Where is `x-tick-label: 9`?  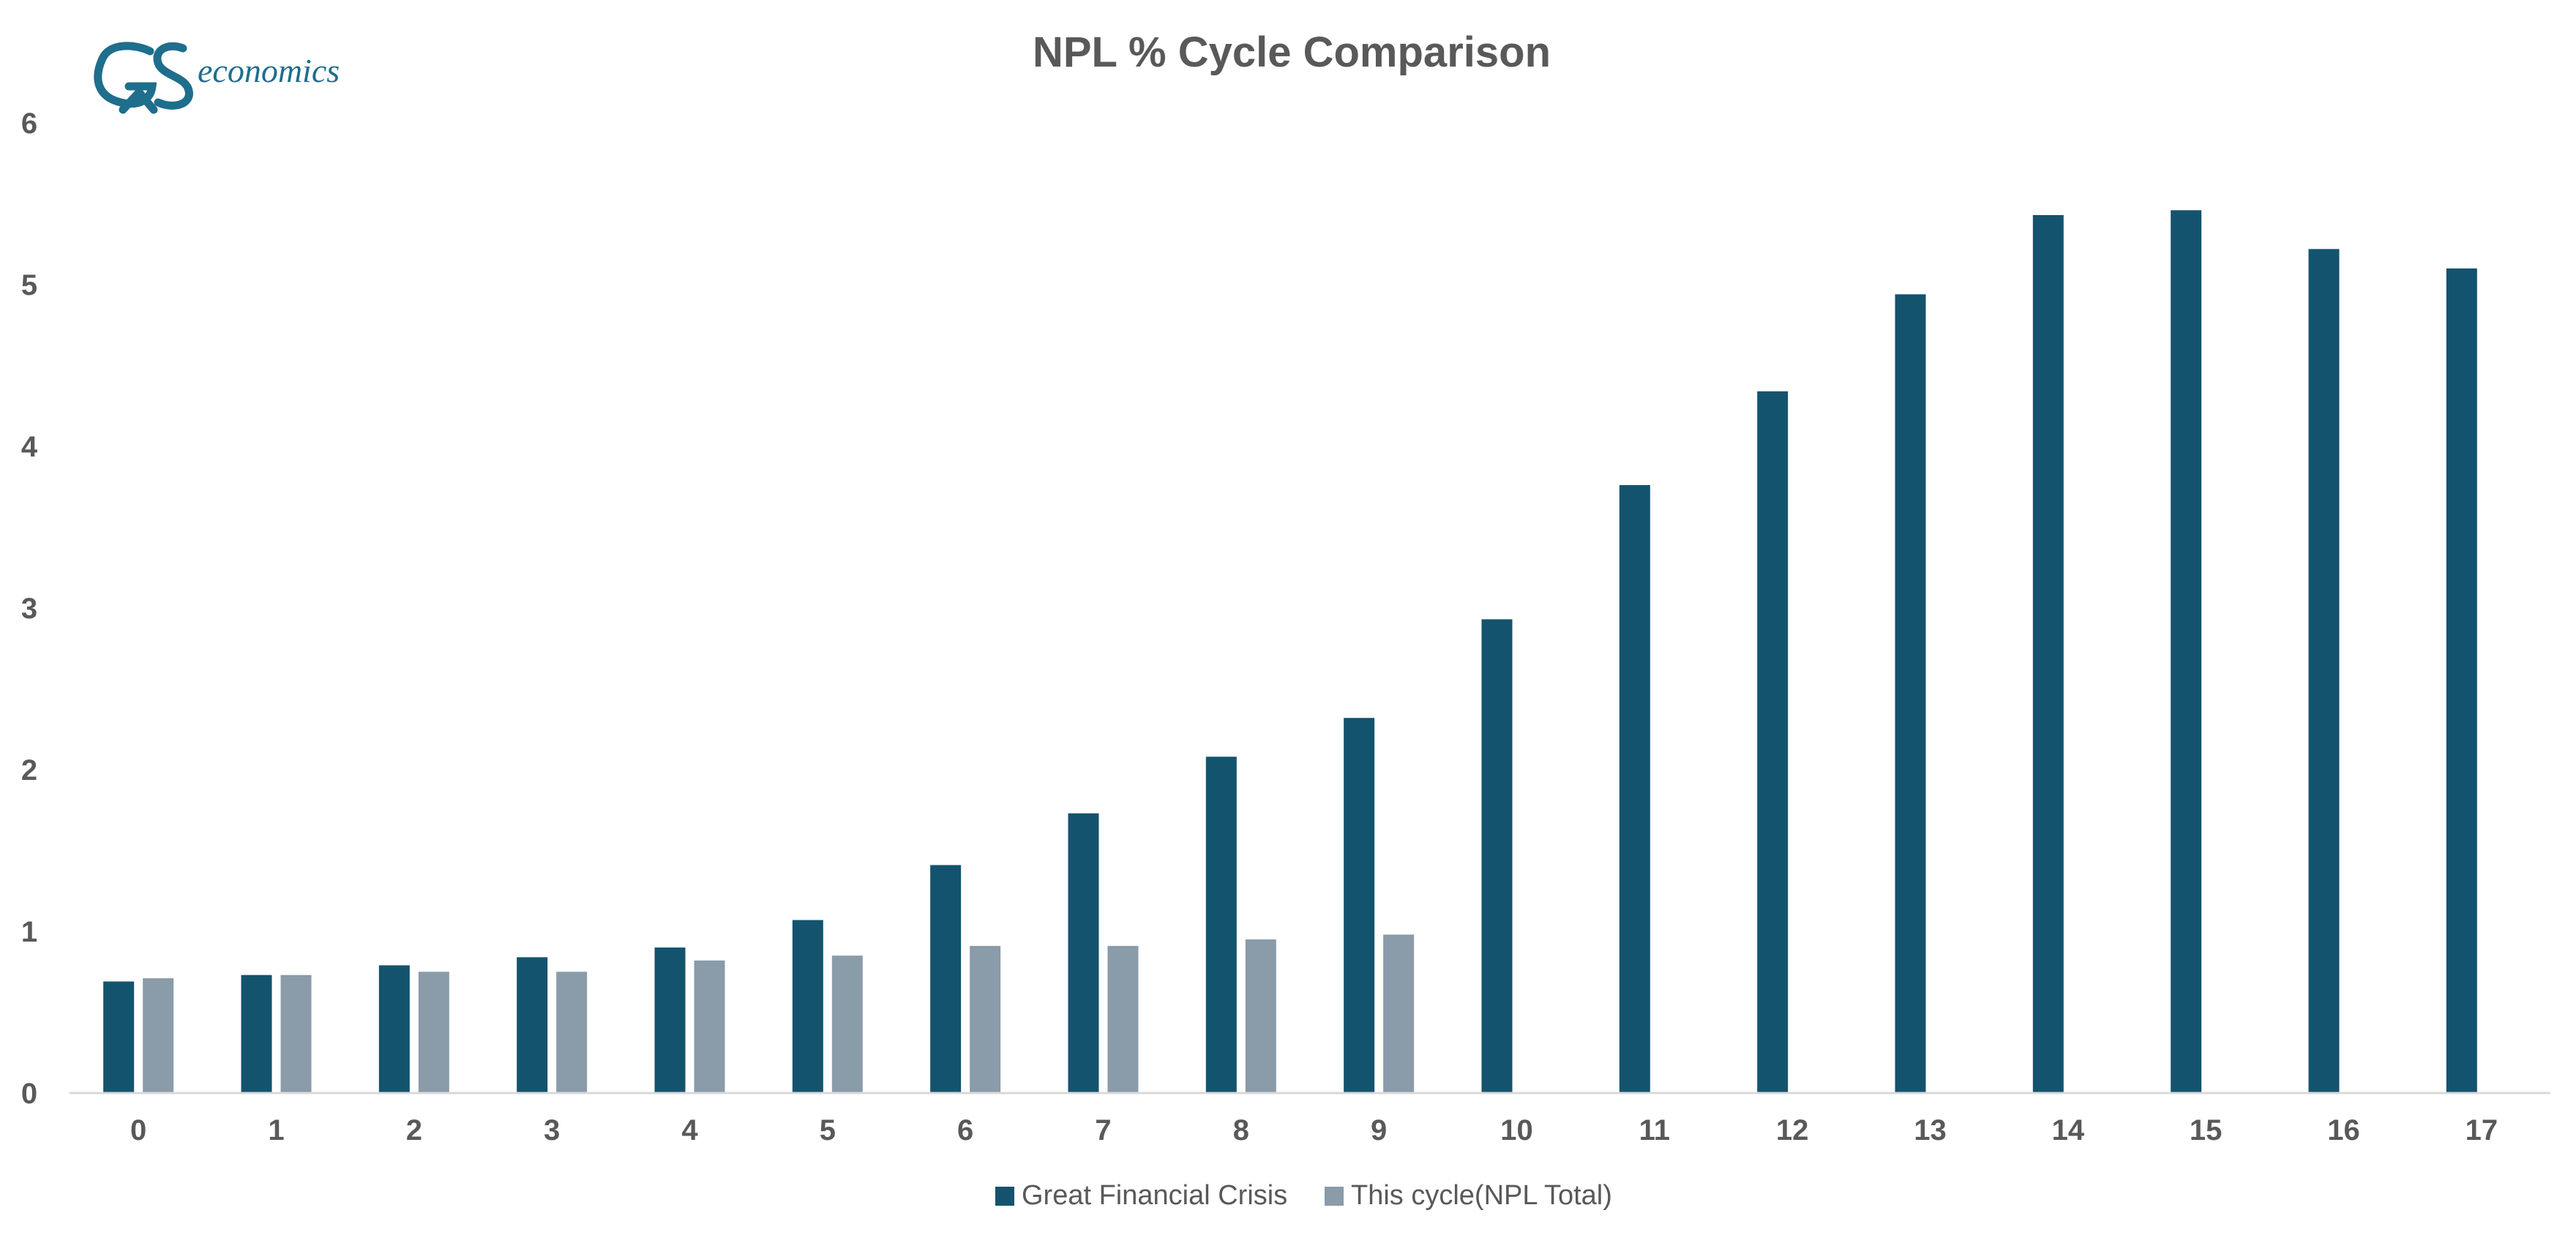
x-tick-label: 9 is located at coordinates (1379, 1130).